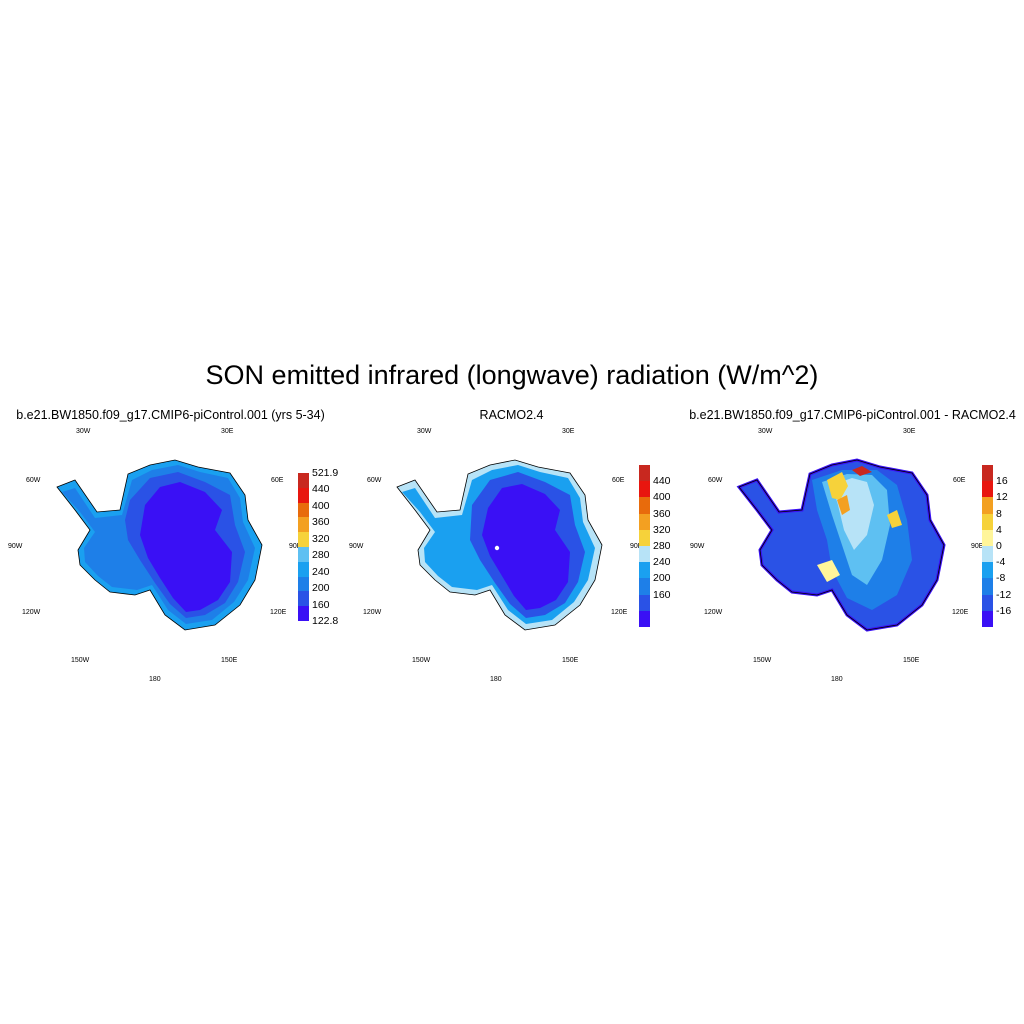 The height and width of the screenshot is (1024, 1024). Describe the element at coordinates (325, 473) in the screenshot. I see `colorbar-label: 521.9` at that location.